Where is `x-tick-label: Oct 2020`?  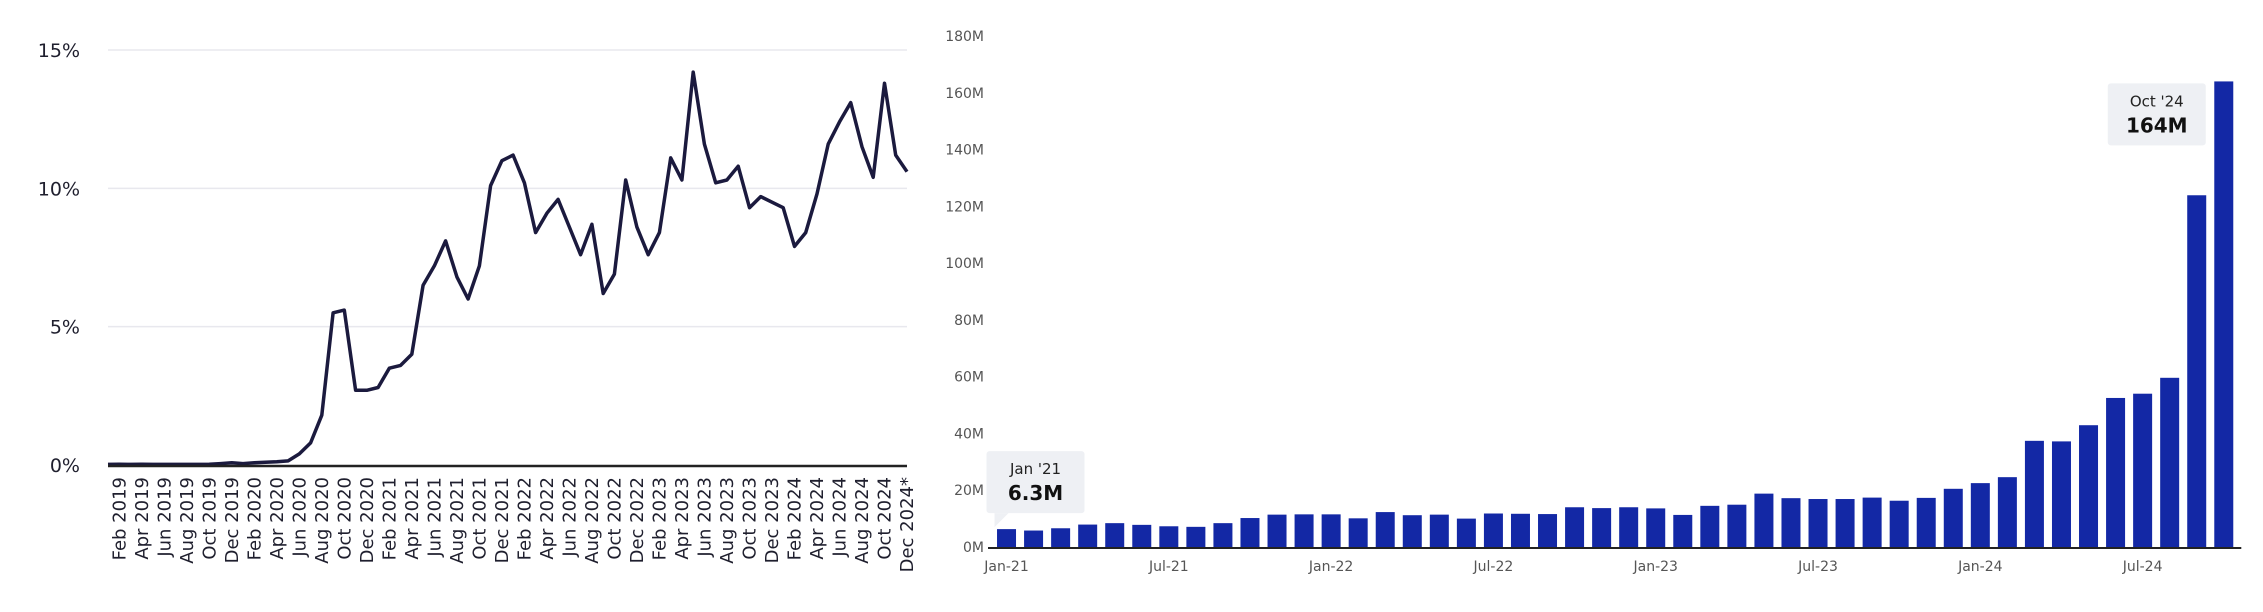 x-tick-label: Oct 2020 is located at coordinates (344, 518).